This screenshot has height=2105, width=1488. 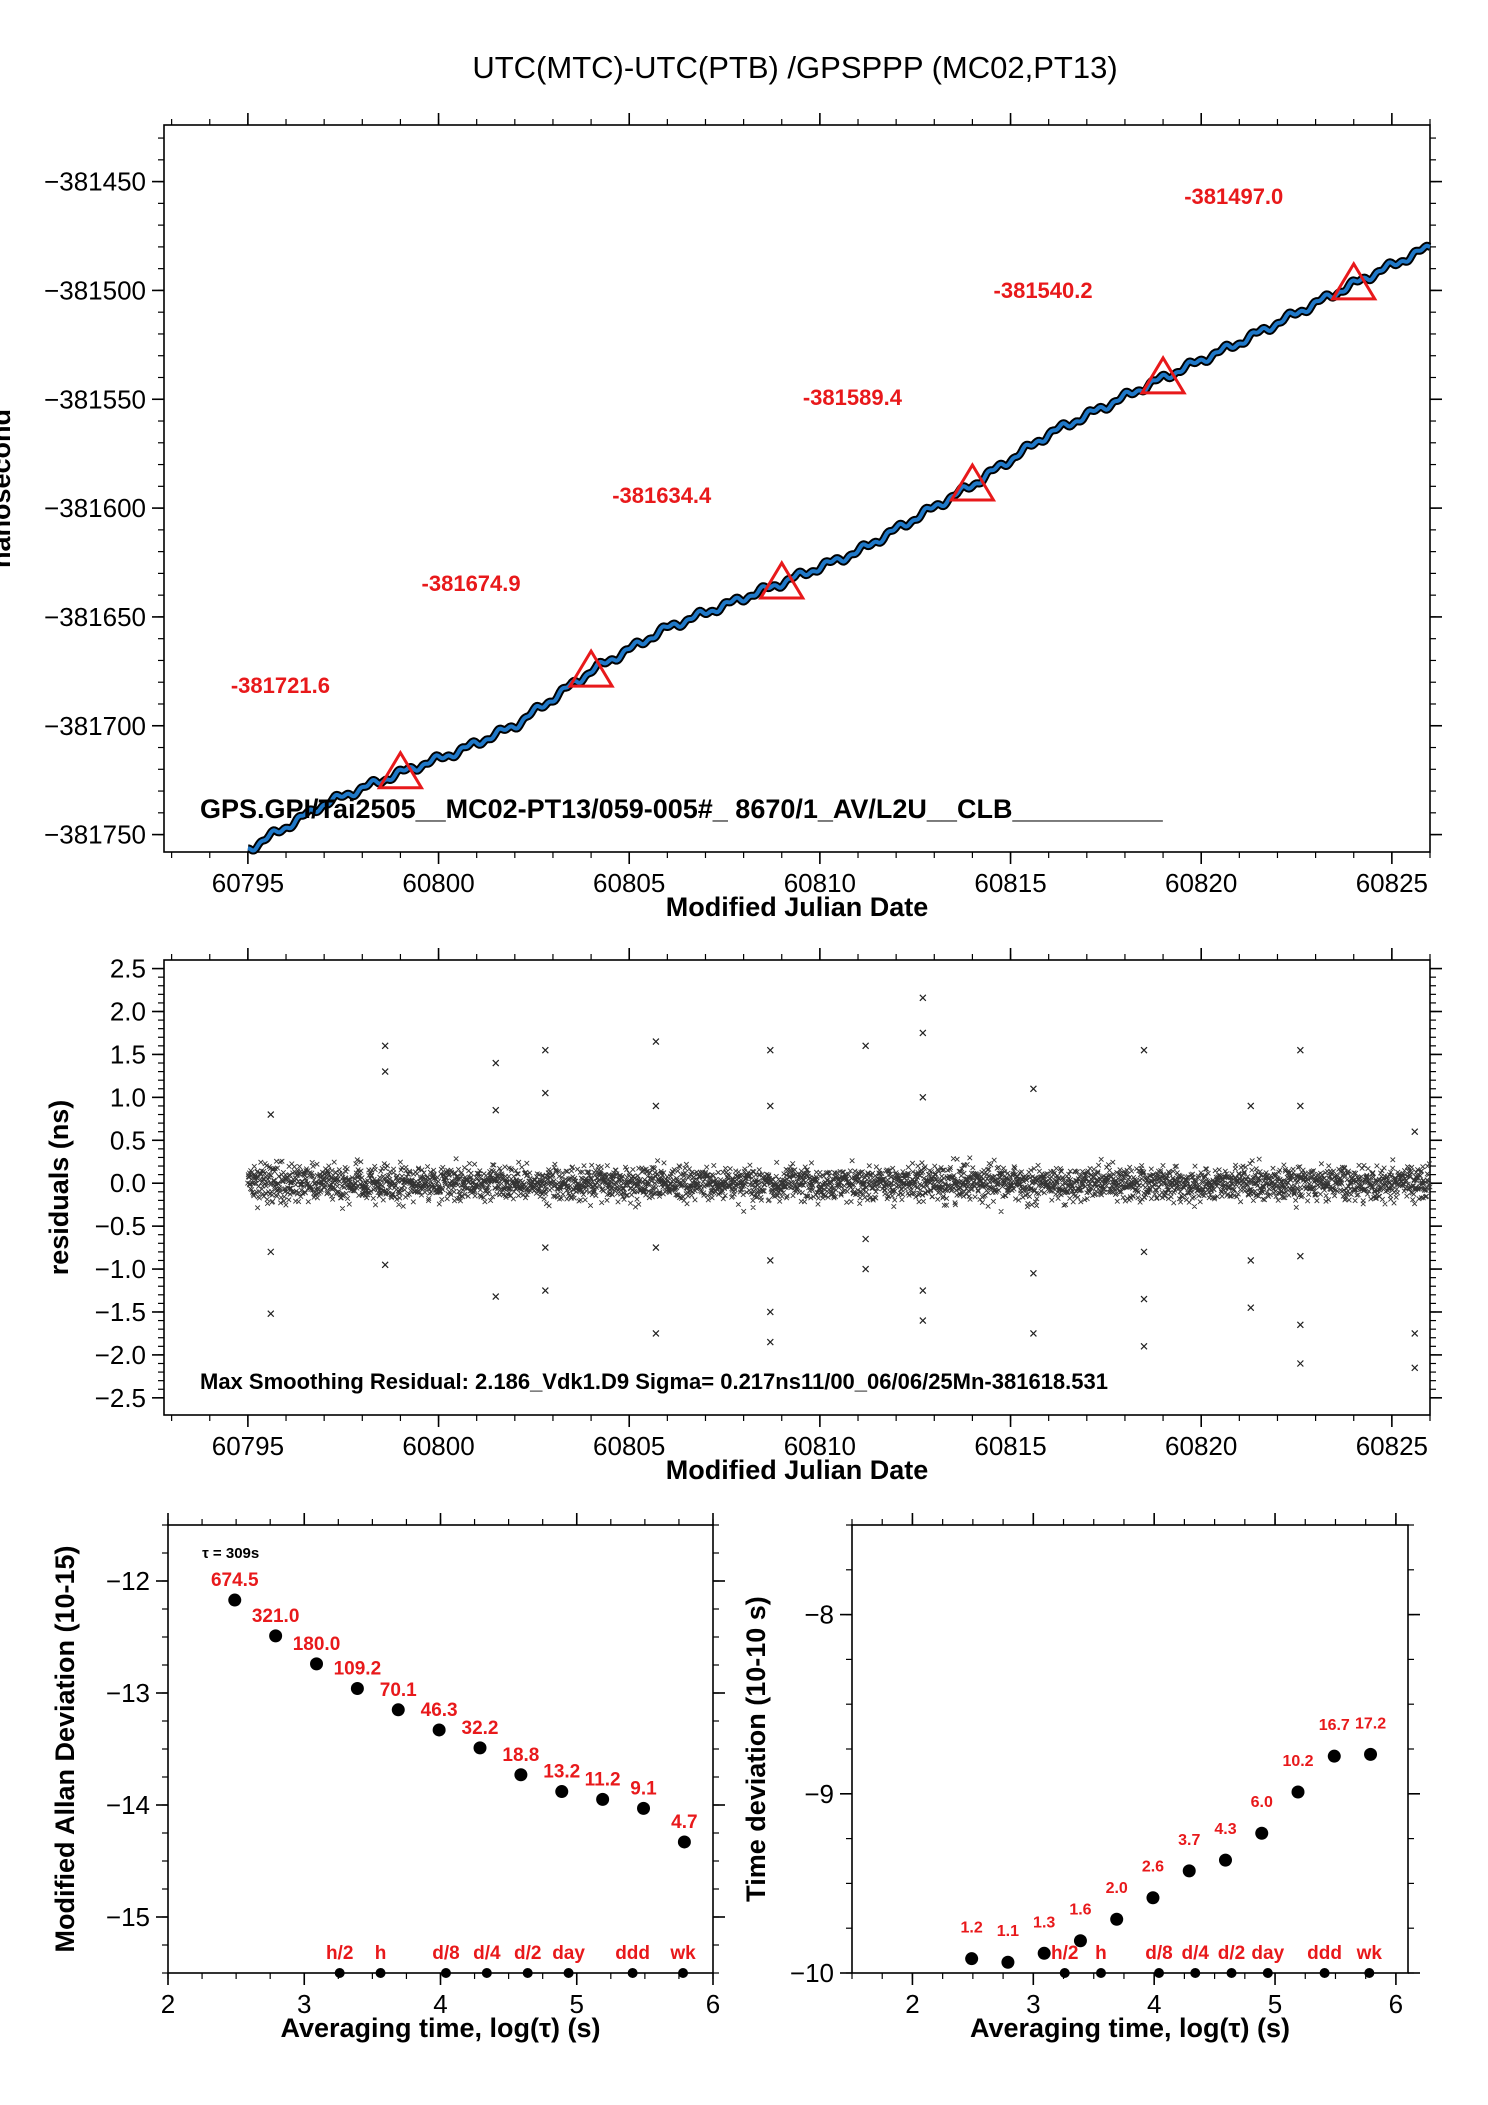 What do you see at coordinates (480, 1728) in the screenshot?
I see `data-label: 32.2` at bounding box center [480, 1728].